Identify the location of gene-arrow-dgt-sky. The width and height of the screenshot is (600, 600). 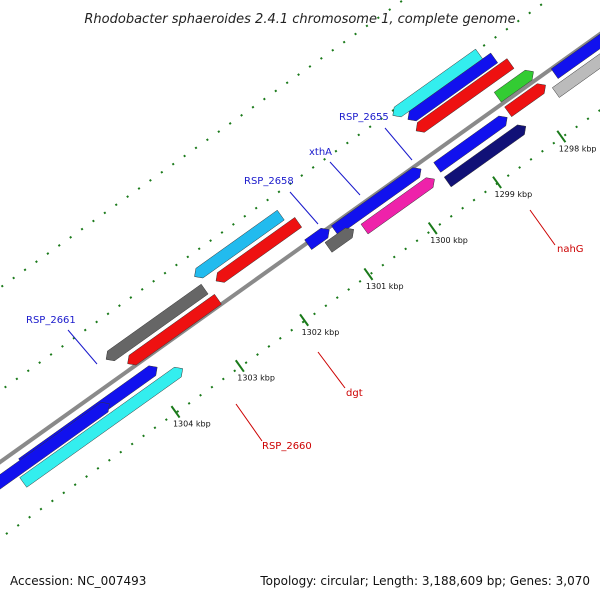
(239, 244).